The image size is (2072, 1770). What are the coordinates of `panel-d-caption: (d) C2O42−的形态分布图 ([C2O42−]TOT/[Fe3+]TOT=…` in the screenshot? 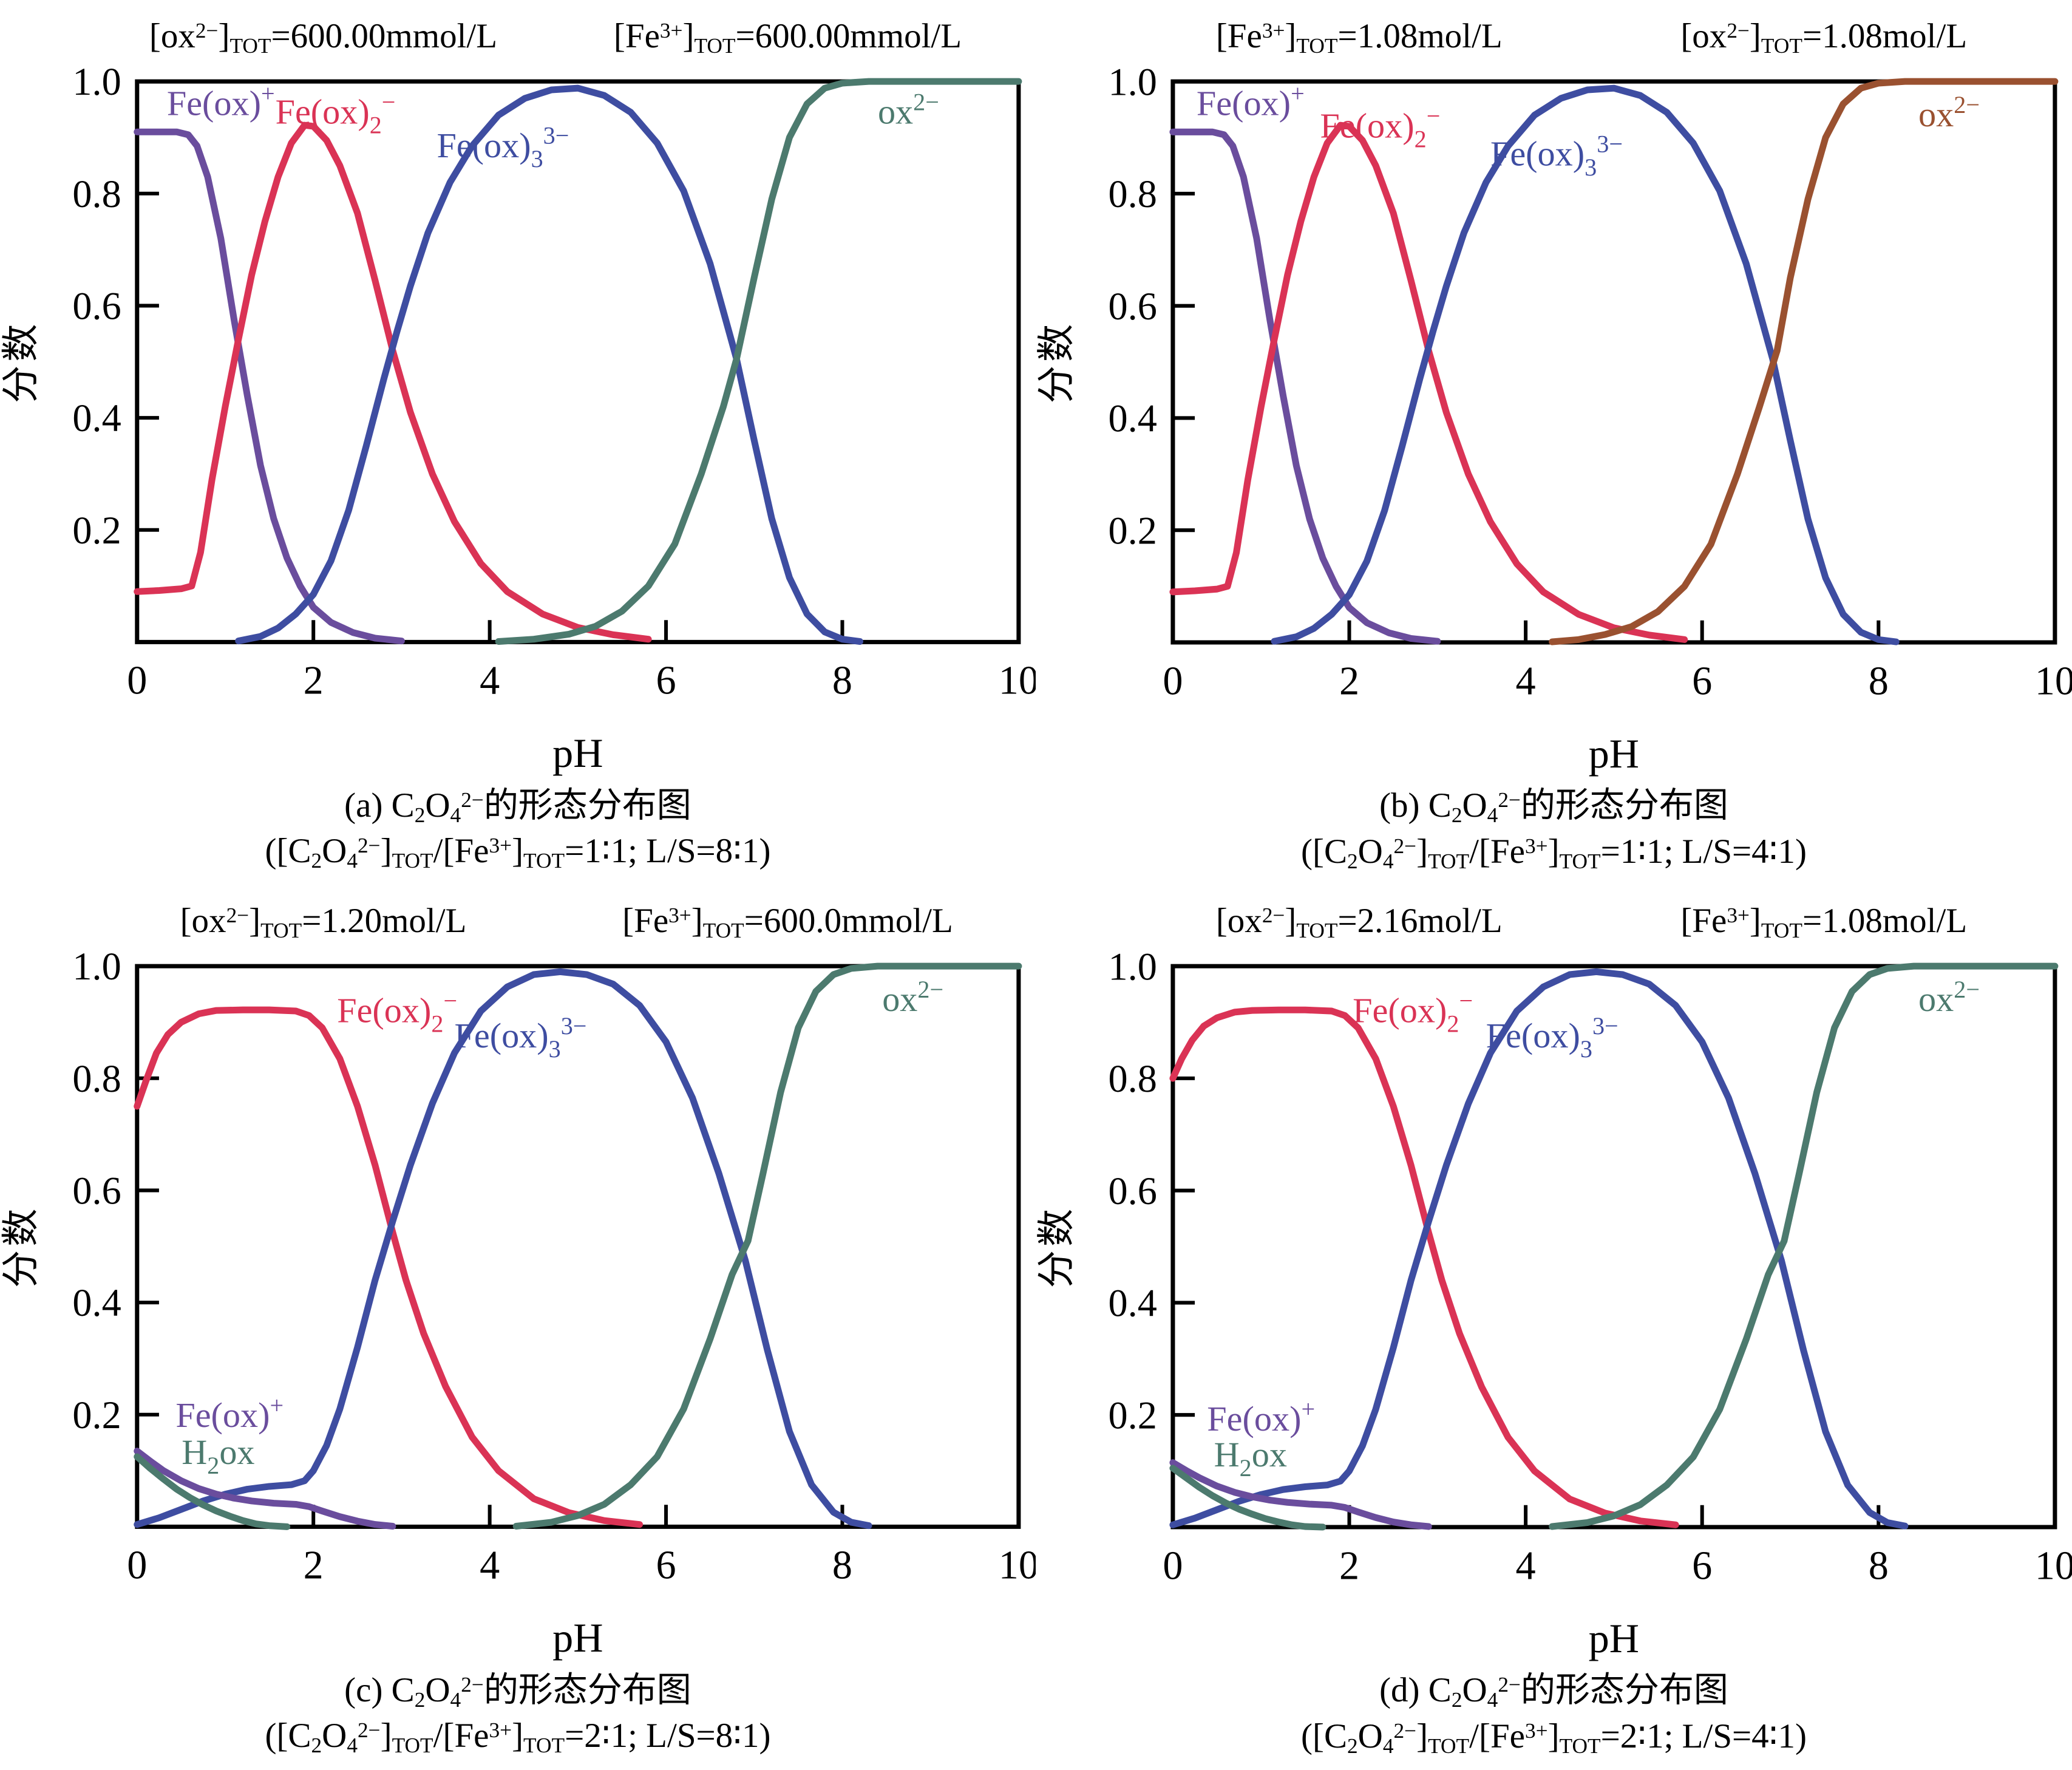 It's located at (1554, 1712).